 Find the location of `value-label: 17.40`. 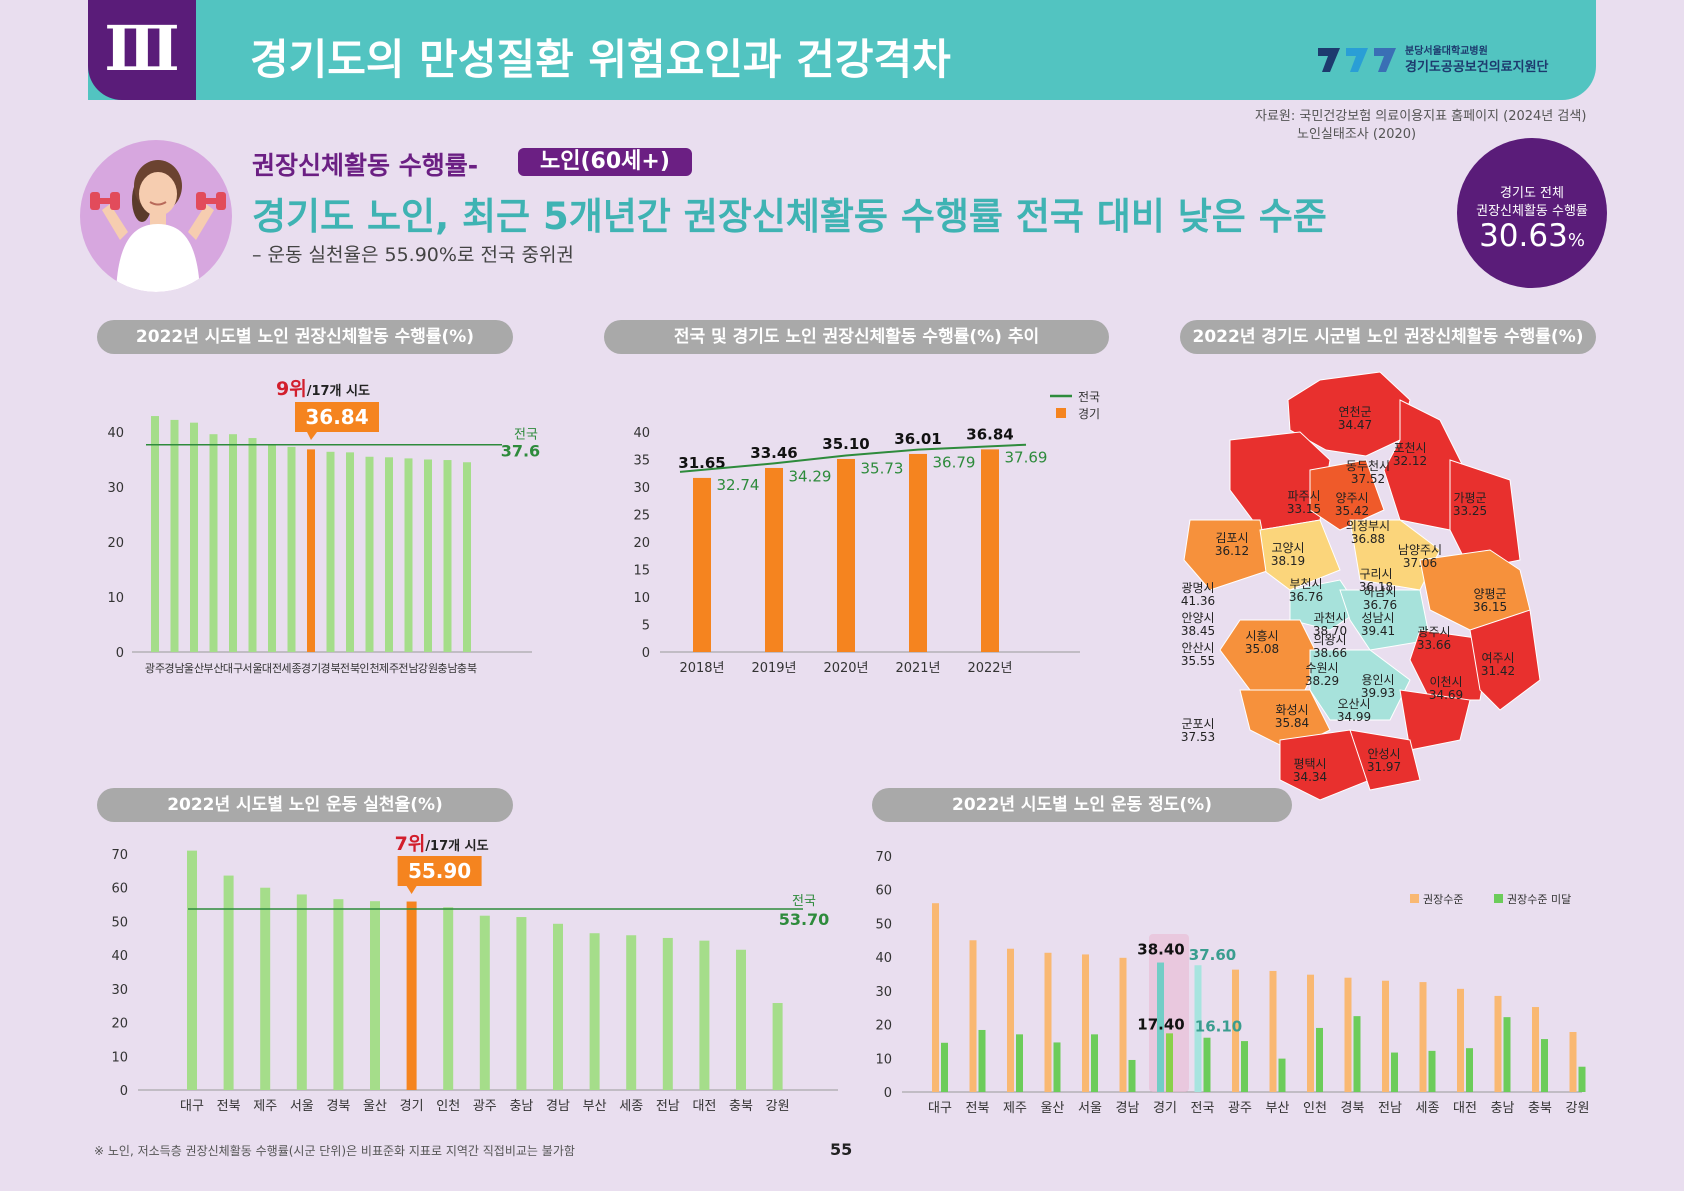

value-label: 17.40 is located at coordinates (1160, 1024).